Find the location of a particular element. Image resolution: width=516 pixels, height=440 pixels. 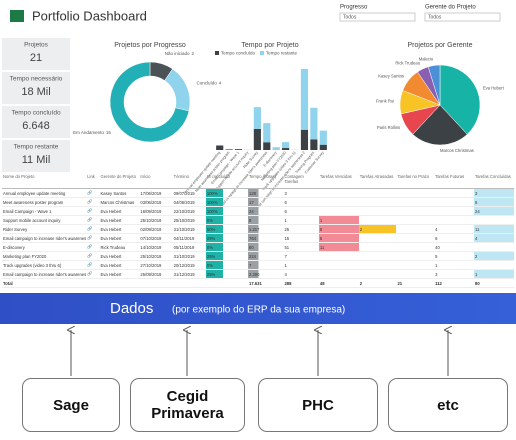

table-cell: Track upgrades (video 3 thru 6) is located at coordinates (44, 265).